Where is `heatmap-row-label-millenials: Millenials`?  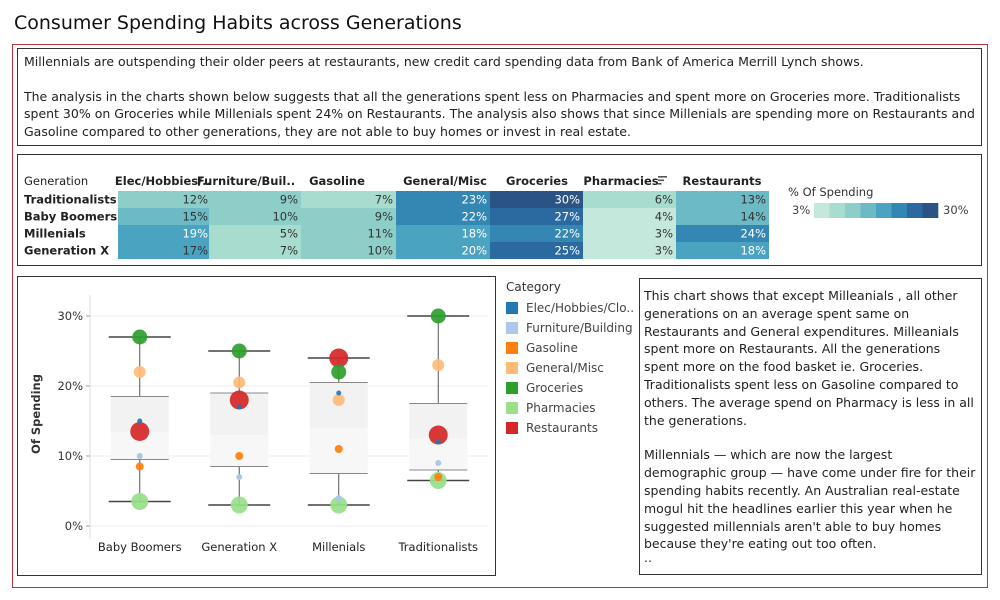
heatmap-row-label-millenials: Millenials is located at coordinates (55, 234).